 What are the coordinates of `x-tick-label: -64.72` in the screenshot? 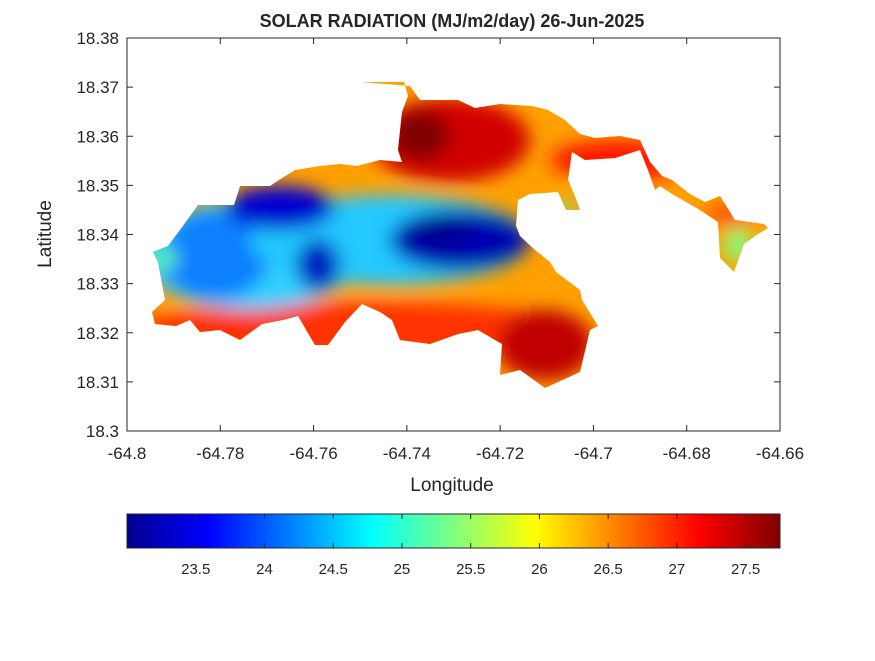 It's located at (500, 453).